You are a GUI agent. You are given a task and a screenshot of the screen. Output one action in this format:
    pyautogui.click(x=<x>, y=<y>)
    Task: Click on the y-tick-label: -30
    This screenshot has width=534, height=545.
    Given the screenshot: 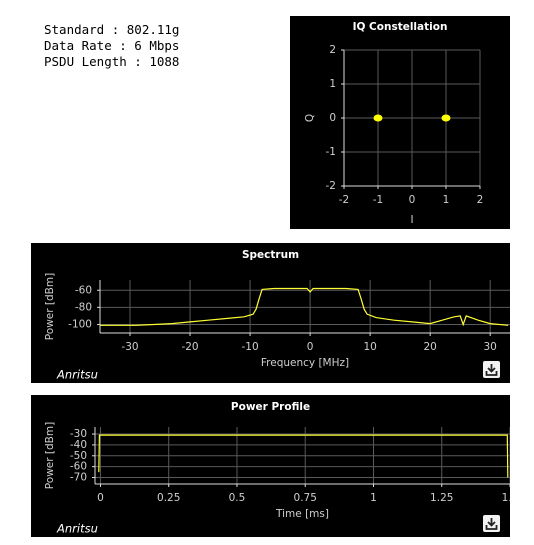 What is the action you would take?
    pyautogui.click(x=78, y=434)
    